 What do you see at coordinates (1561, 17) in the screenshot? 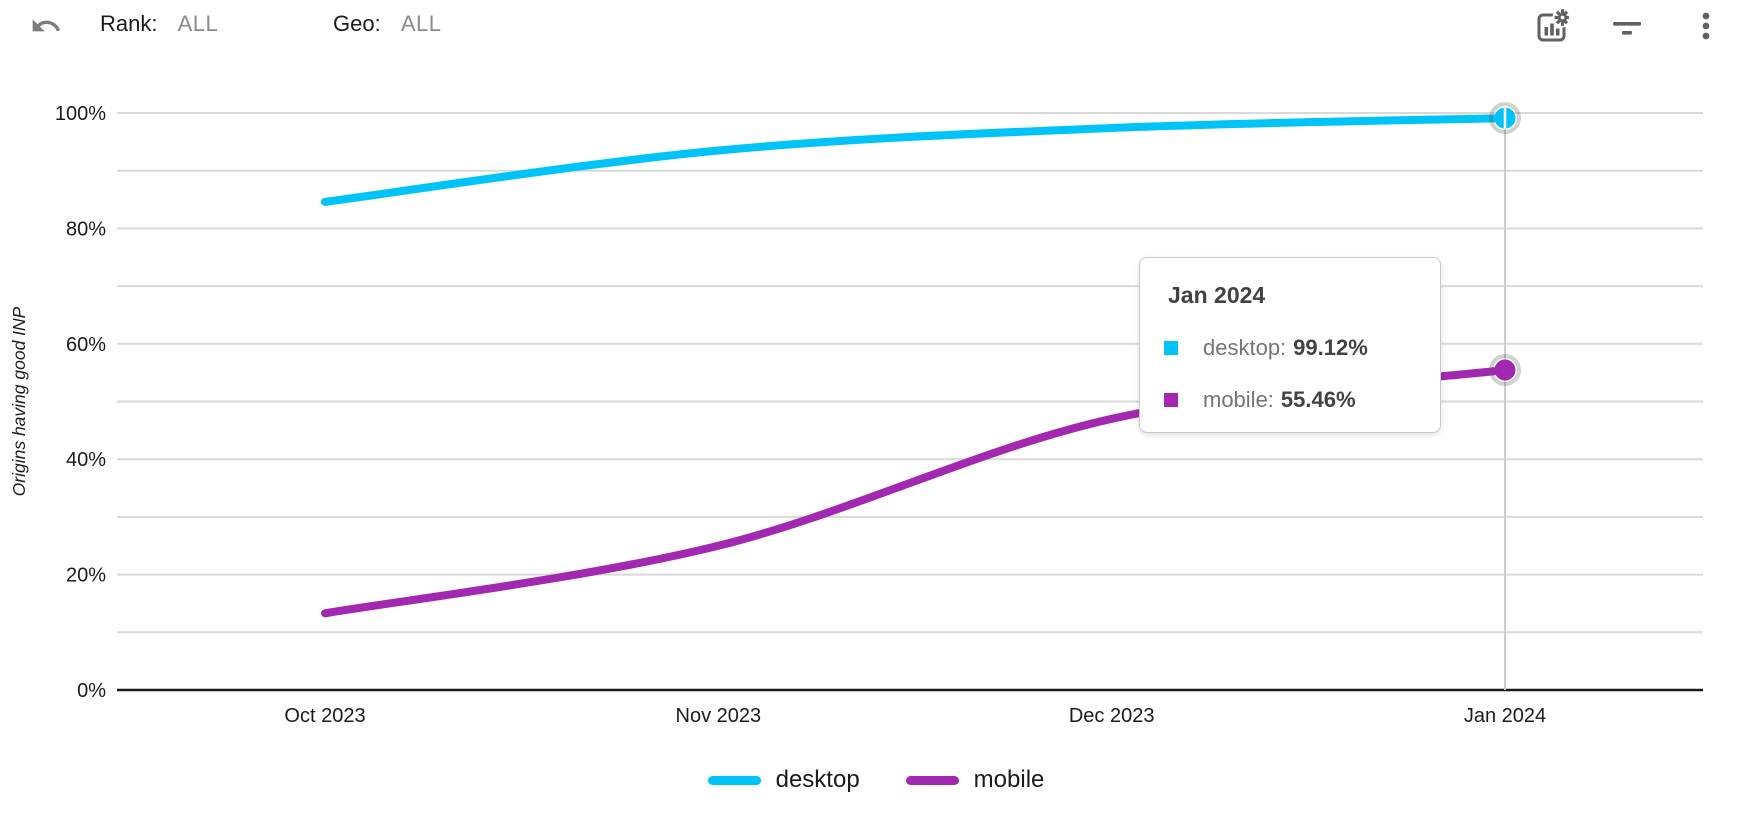
I see `gear-glyph` at bounding box center [1561, 17].